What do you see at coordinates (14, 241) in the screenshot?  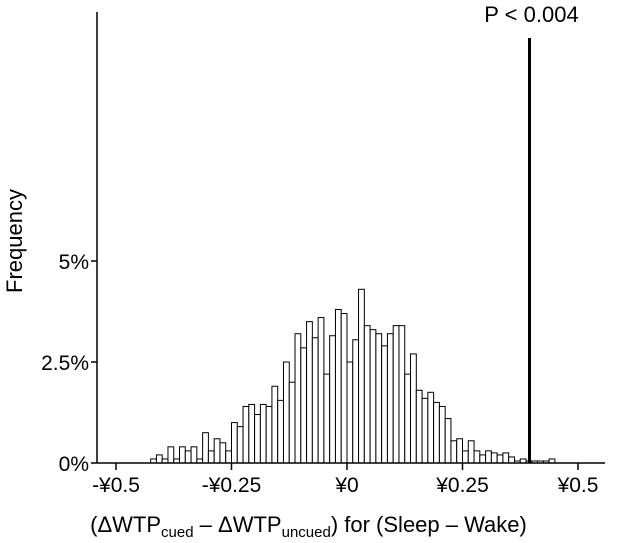 I see `y-axis-title: Frequency` at bounding box center [14, 241].